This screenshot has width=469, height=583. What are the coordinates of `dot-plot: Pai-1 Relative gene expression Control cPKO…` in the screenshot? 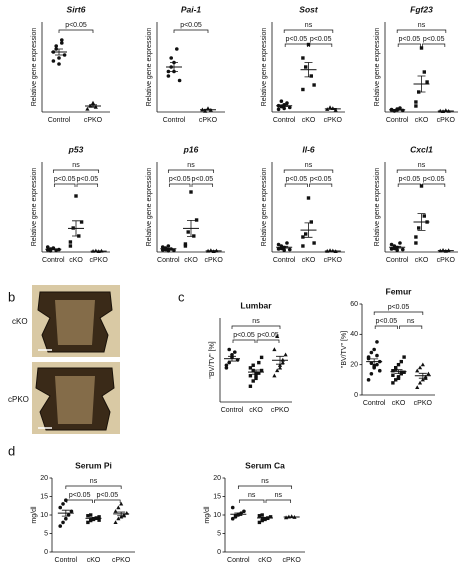 It's located at (185, 64).